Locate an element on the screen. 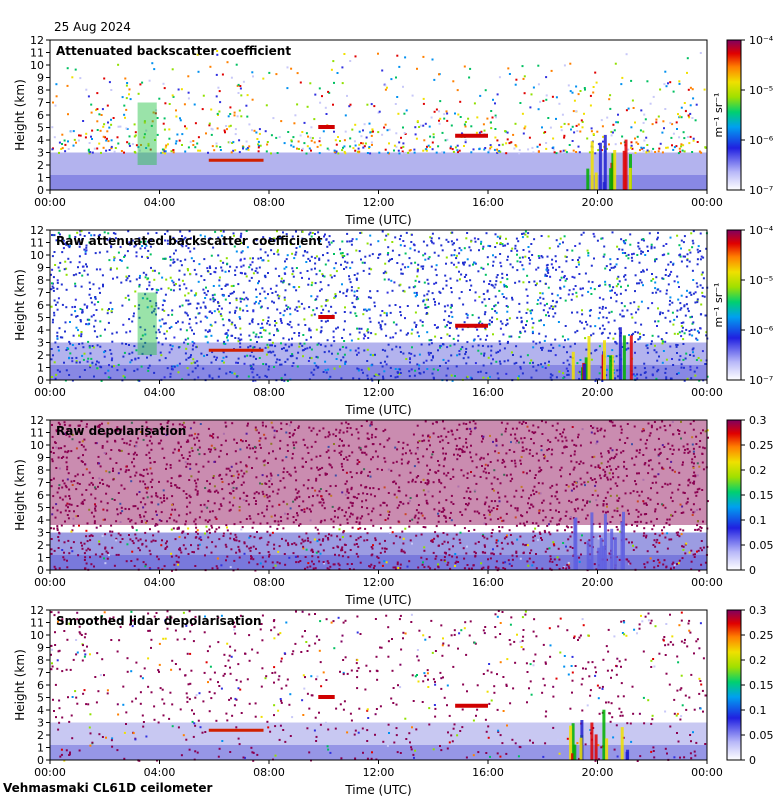 This screenshot has height=800, width=780. panel-title: Raw attenuated backscatter coefficient is located at coordinates (189, 241).